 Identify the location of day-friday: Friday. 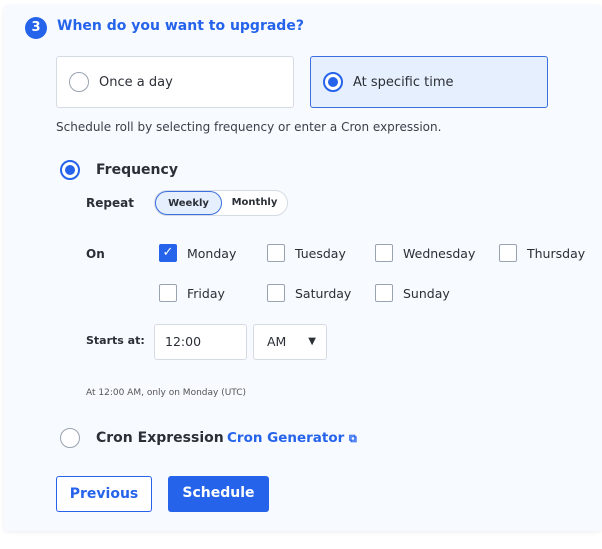
(192, 293).